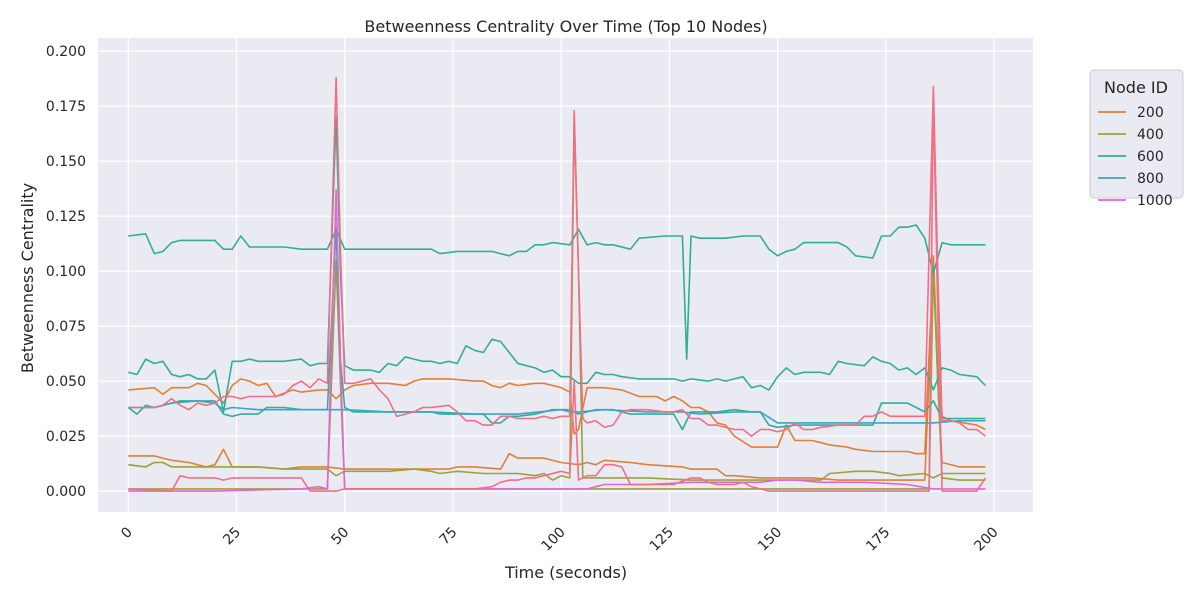  What do you see at coordinates (565, 572) in the screenshot?
I see `x-axis-label: Time (seconds)` at bounding box center [565, 572].